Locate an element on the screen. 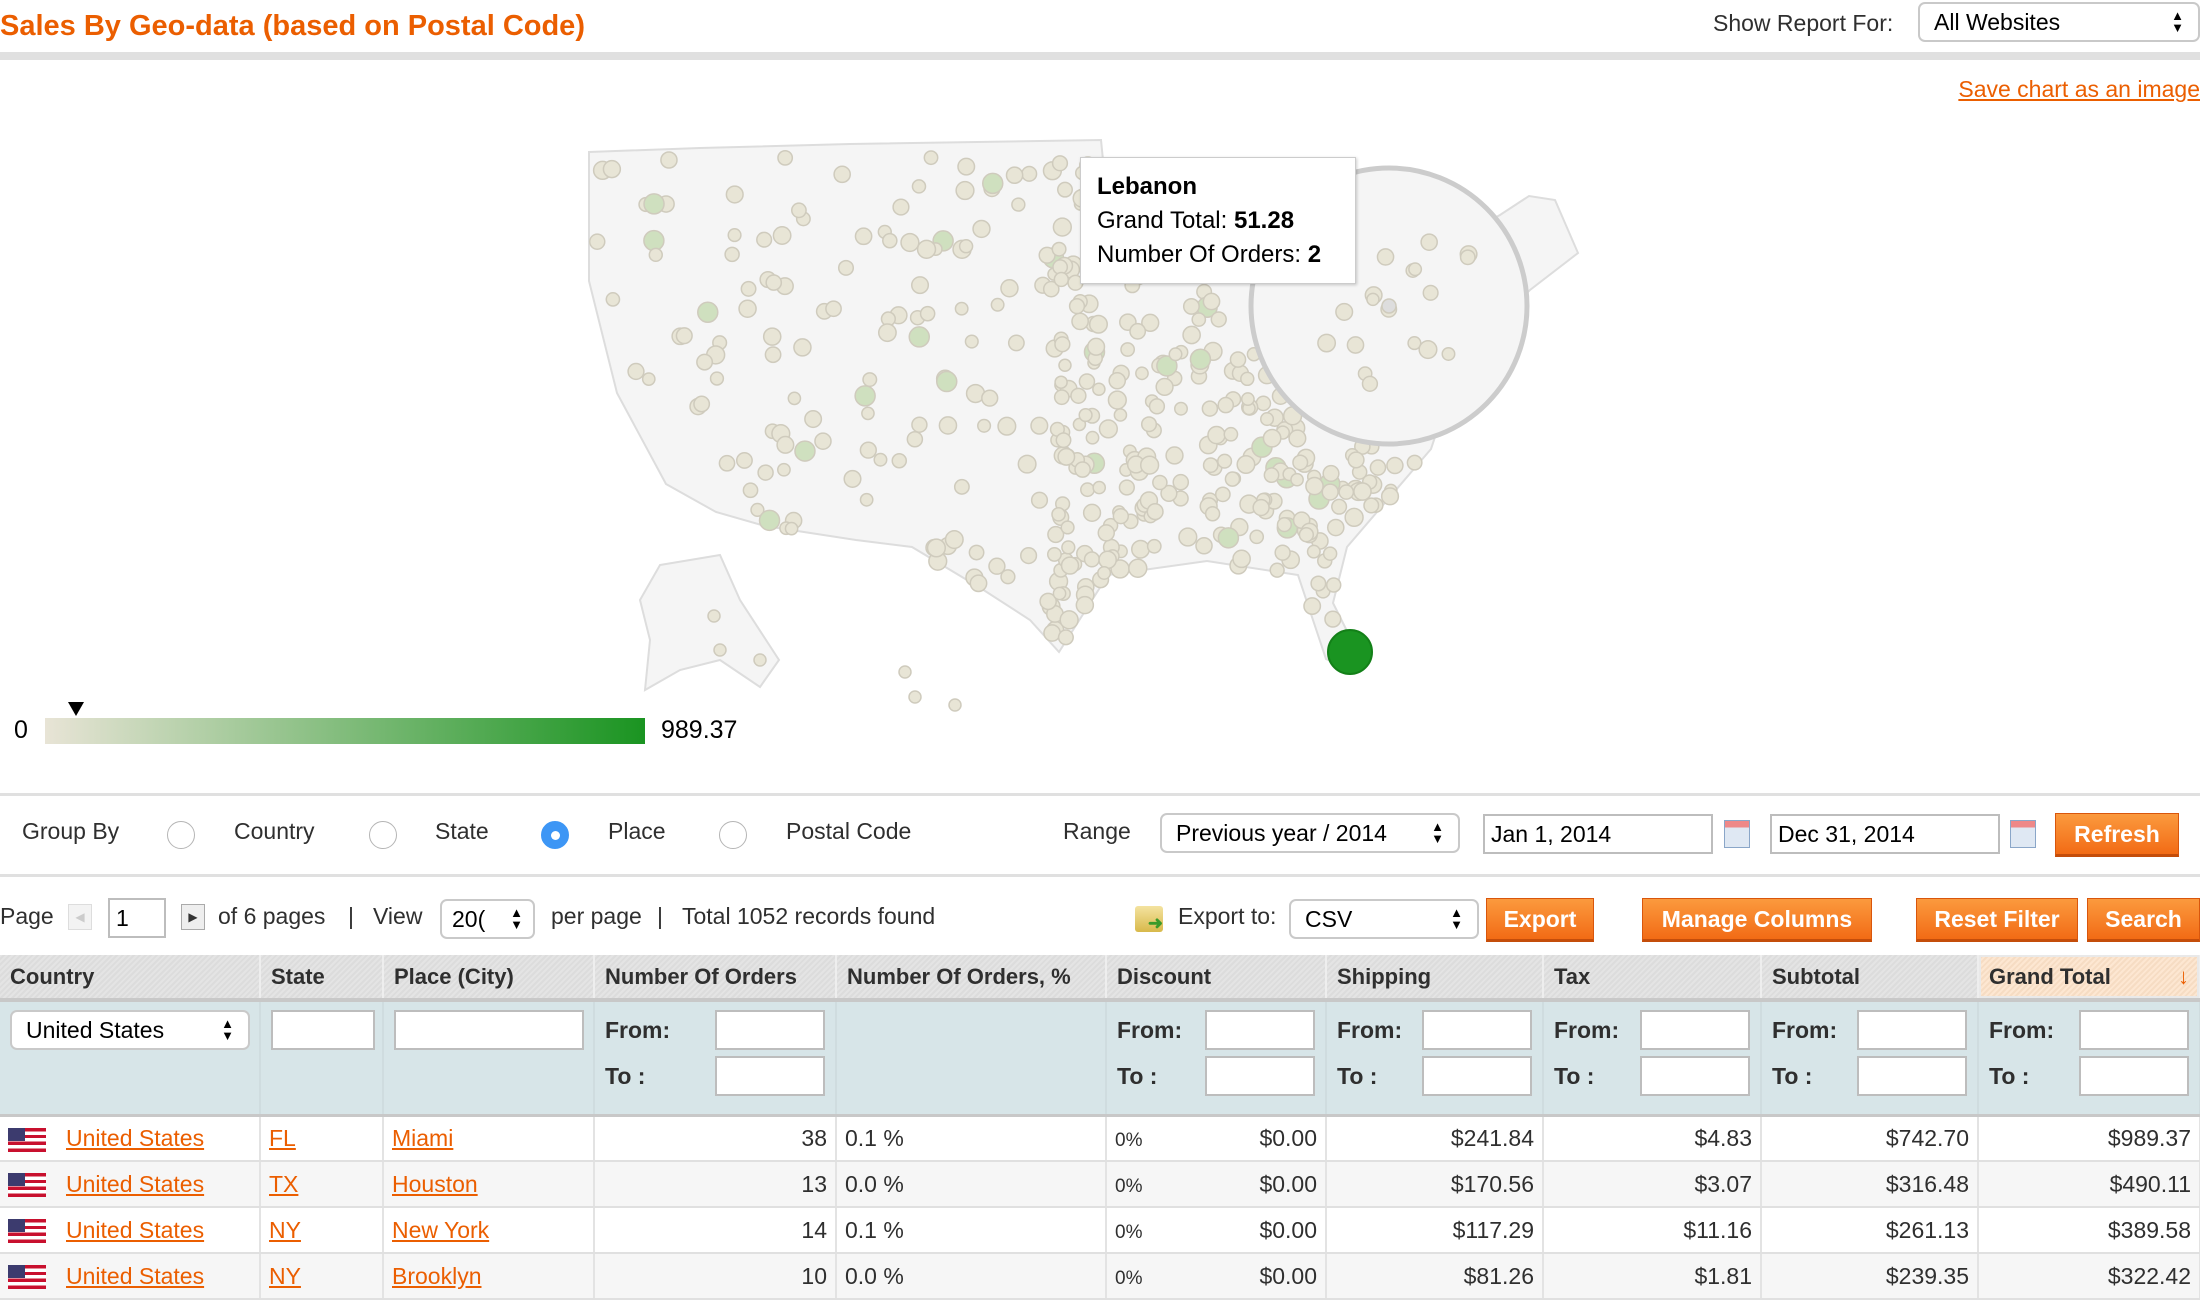 This screenshot has width=2200, height=1300. orders-from-input is located at coordinates (770, 1030).